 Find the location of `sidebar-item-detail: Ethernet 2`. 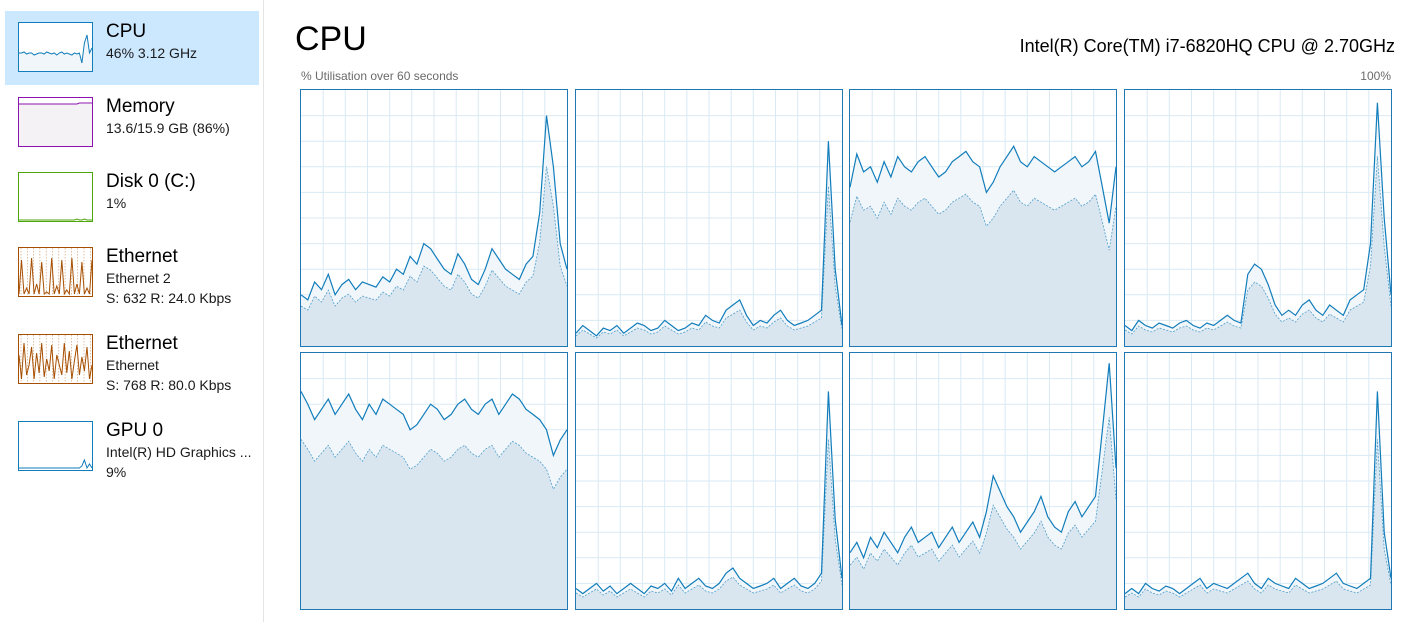

sidebar-item-detail: Ethernet 2 is located at coordinates (138, 278).